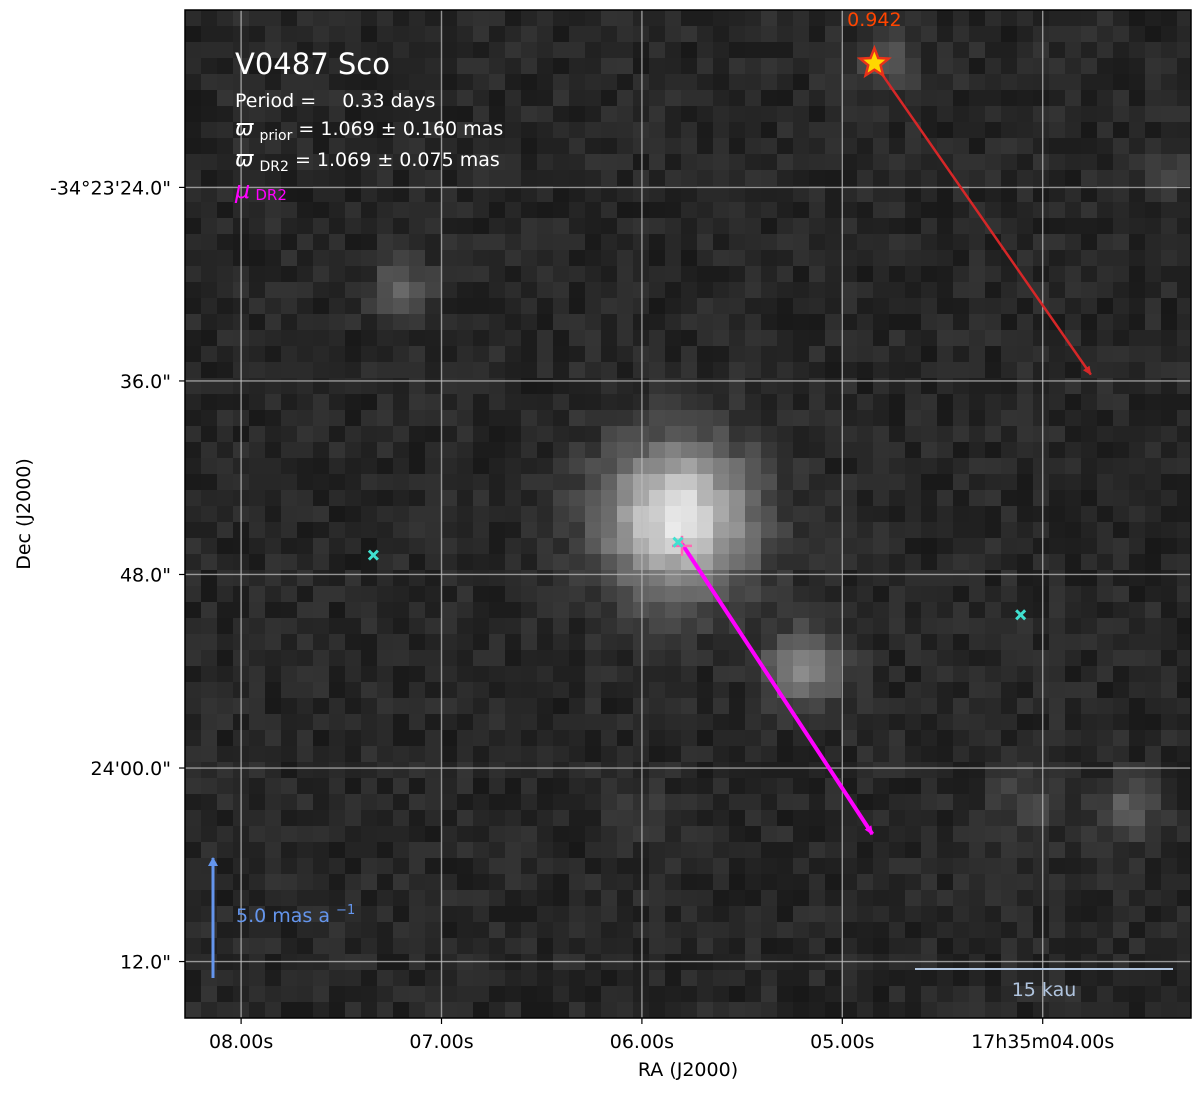 The image size is (1200, 1094). I want to click on pm-scale-label: 5.0 mas a −1, so click(295, 915).